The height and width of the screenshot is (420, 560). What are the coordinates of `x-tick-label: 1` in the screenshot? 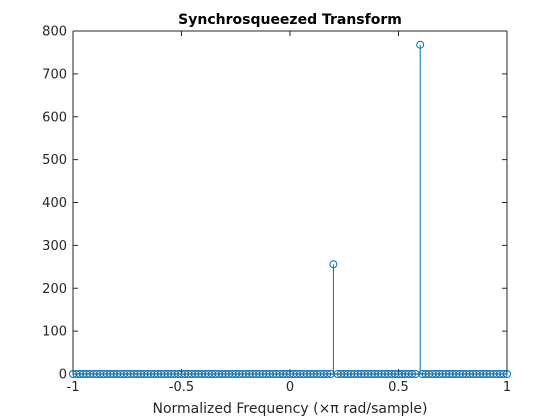 It's located at (507, 387).